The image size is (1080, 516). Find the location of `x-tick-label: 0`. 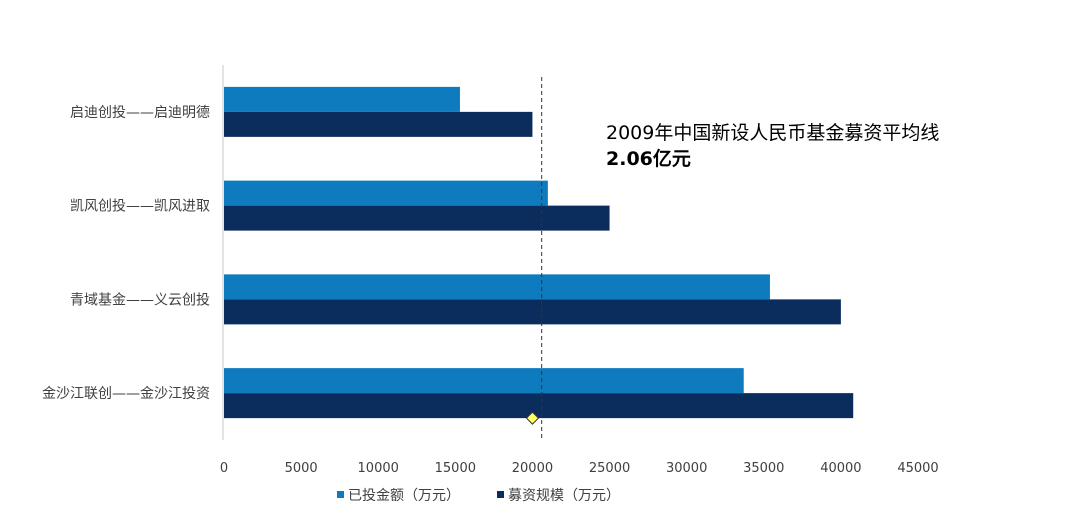

x-tick-label: 0 is located at coordinates (224, 468).